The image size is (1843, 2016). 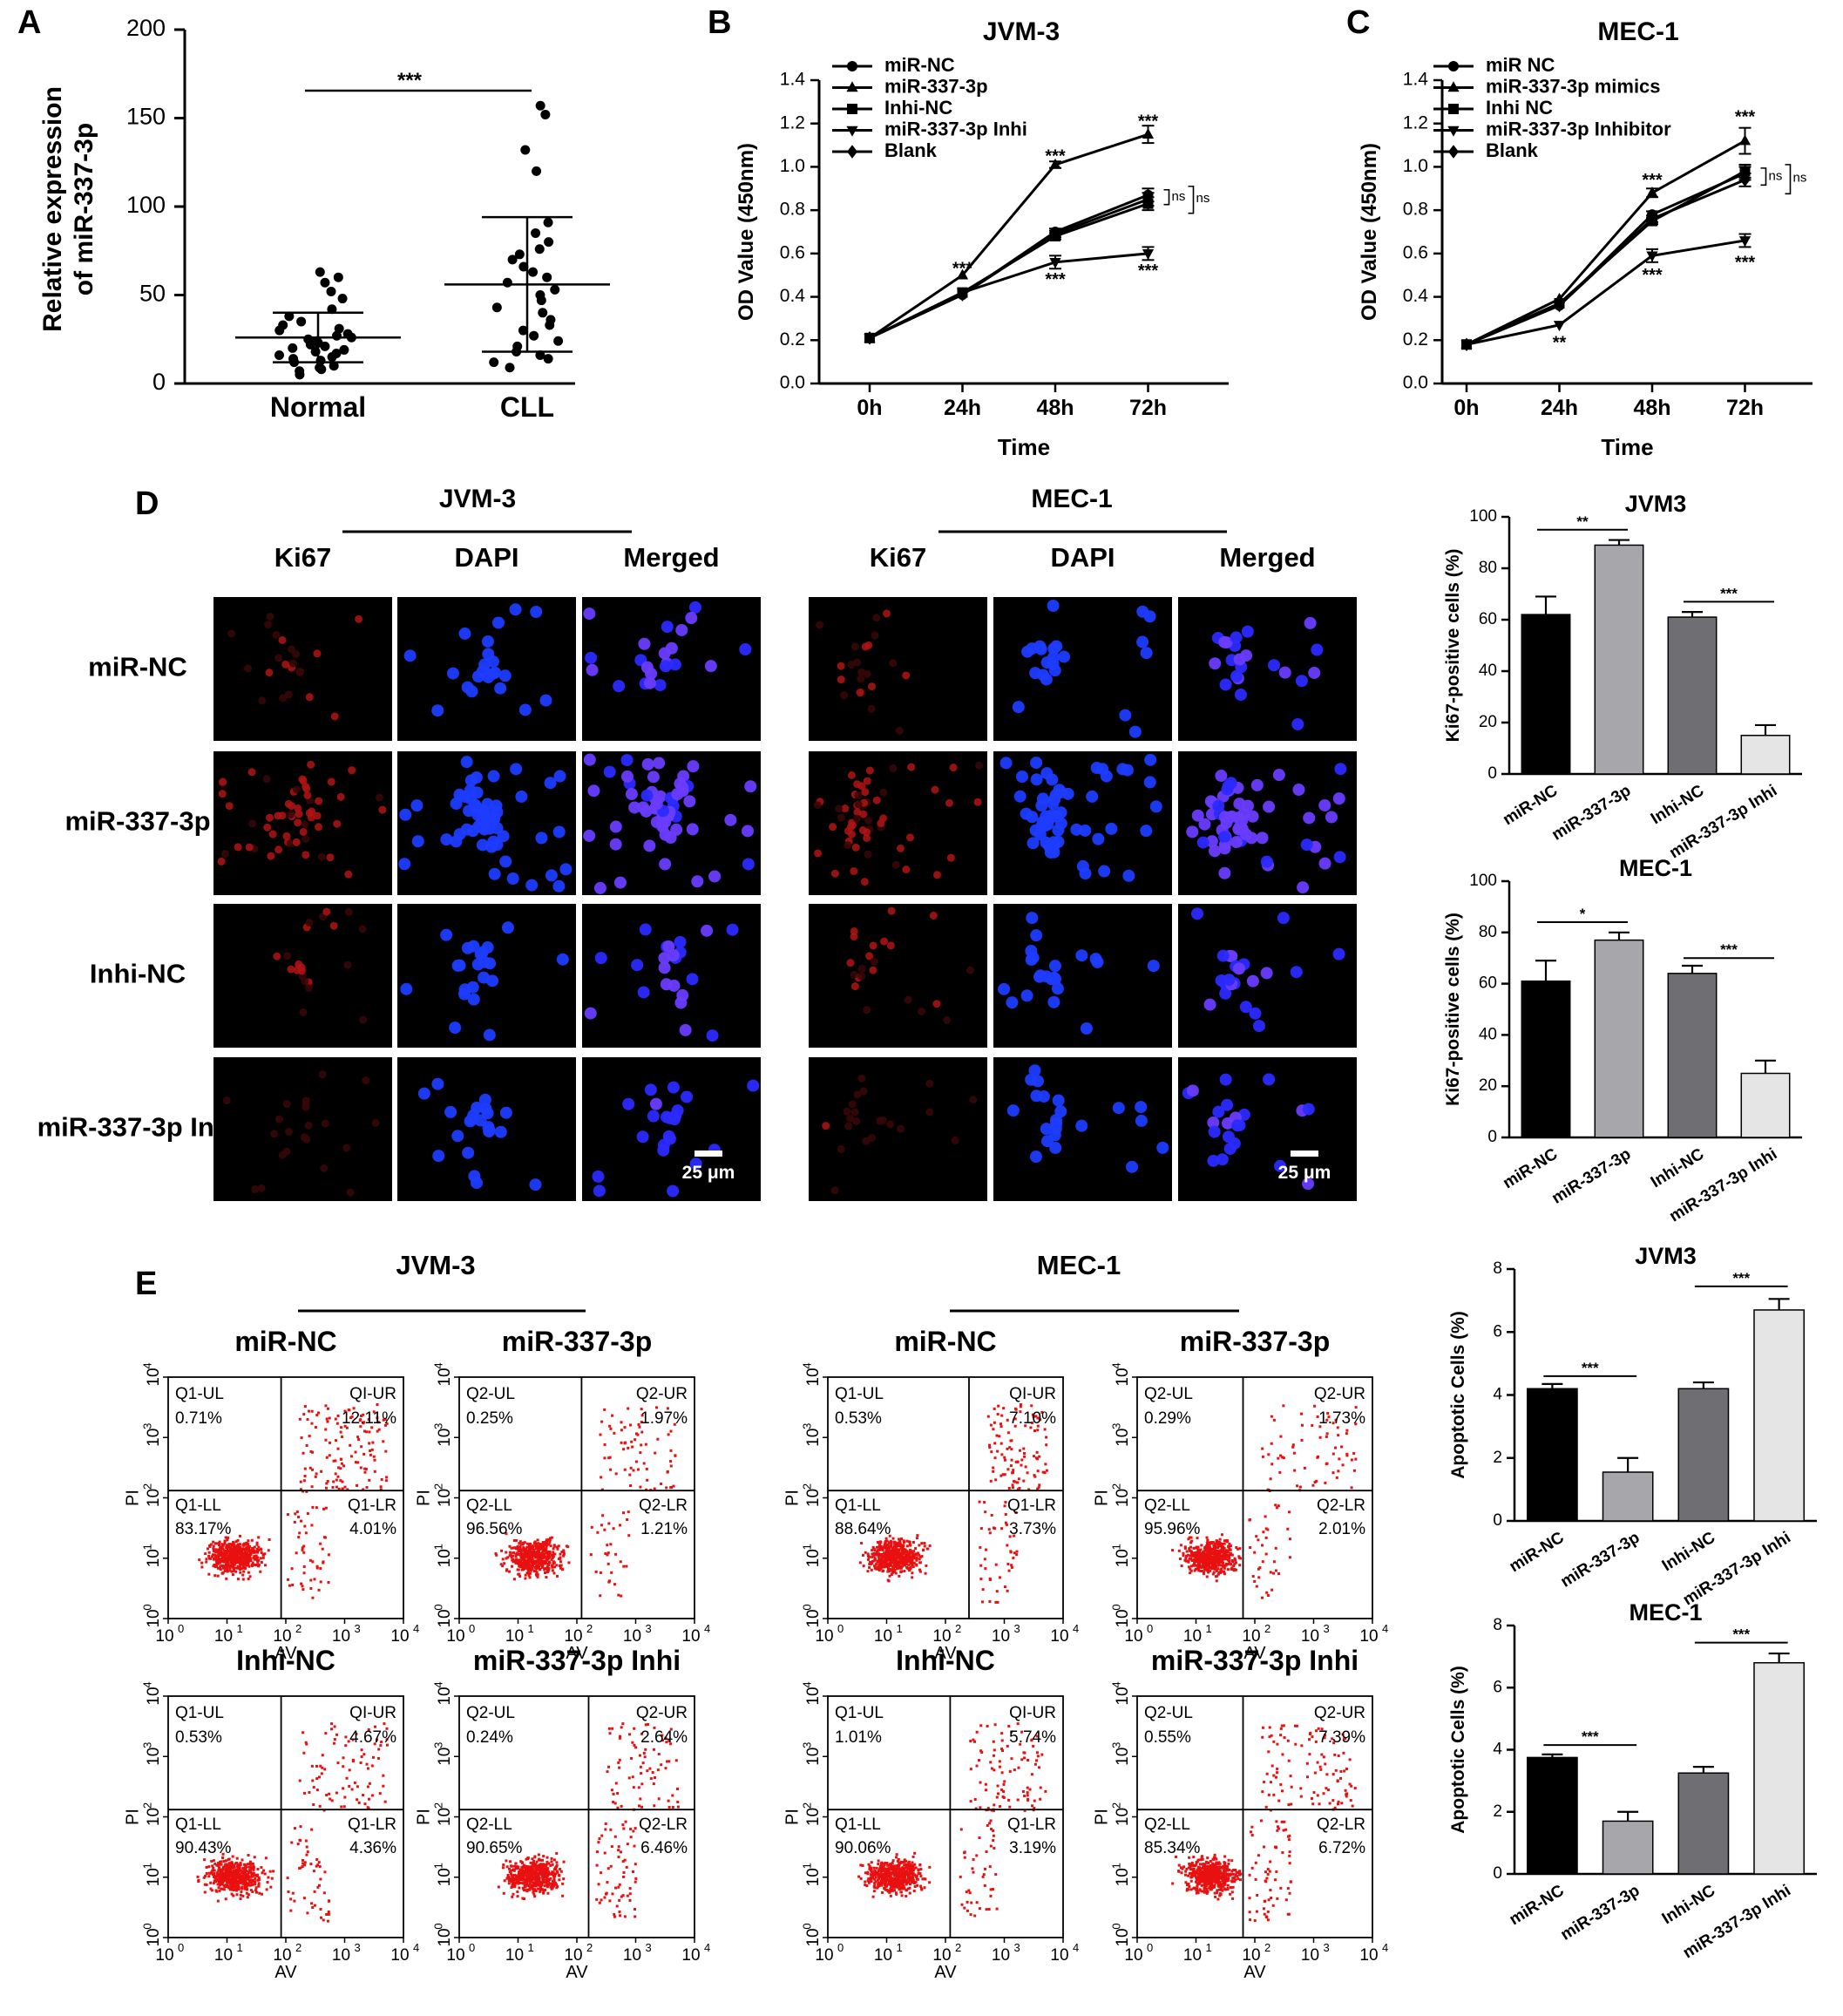 I want to click on panel-letter-c: C, so click(x=1358, y=22).